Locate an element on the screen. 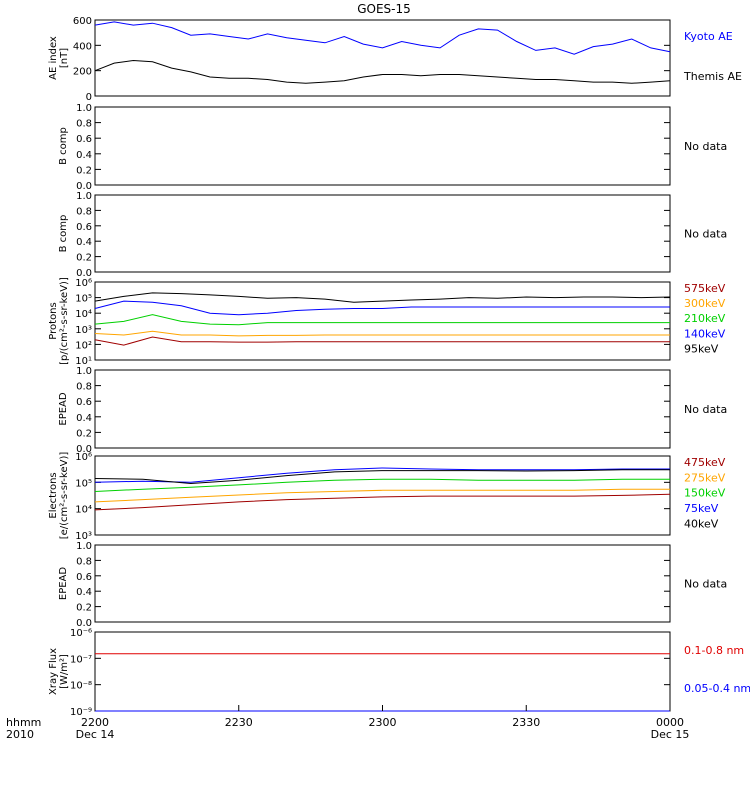 This screenshot has height=800, width=750. series-line-275kev is located at coordinates (382, 495).